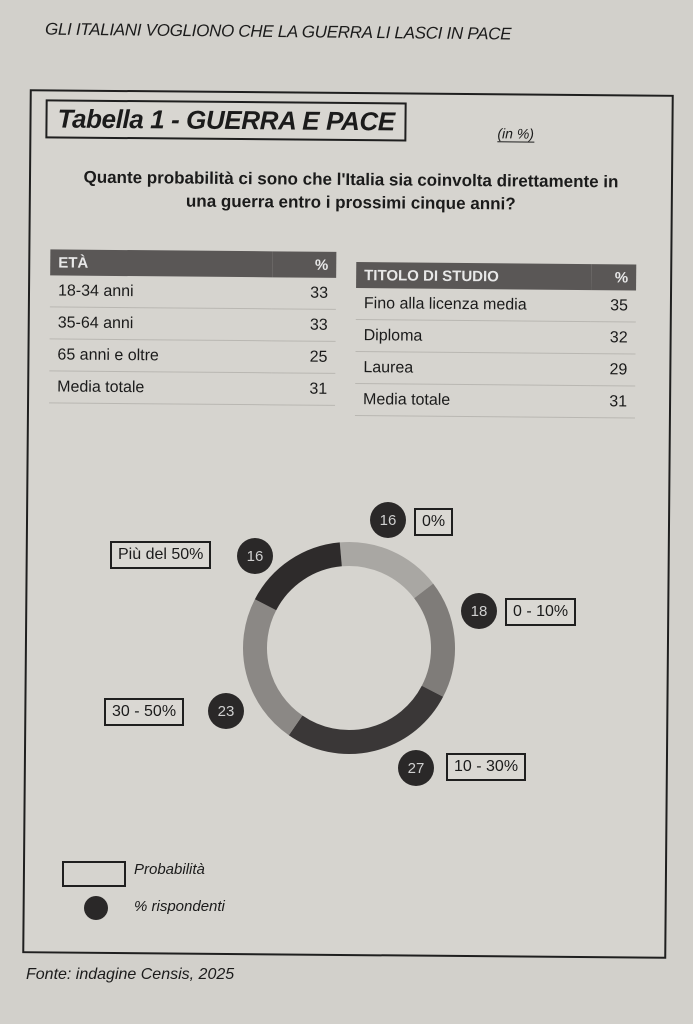 This screenshot has height=1024, width=693. Describe the element at coordinates (144, 712) in the screenshot. I see `probability-label-3: 30 - 50%` at that location.